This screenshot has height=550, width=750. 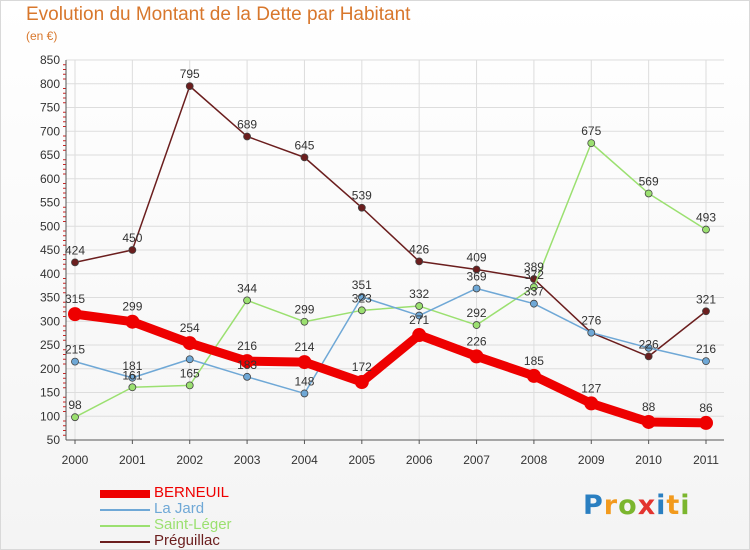 I want to click on data-label: 351, so click(x=362, y=285).